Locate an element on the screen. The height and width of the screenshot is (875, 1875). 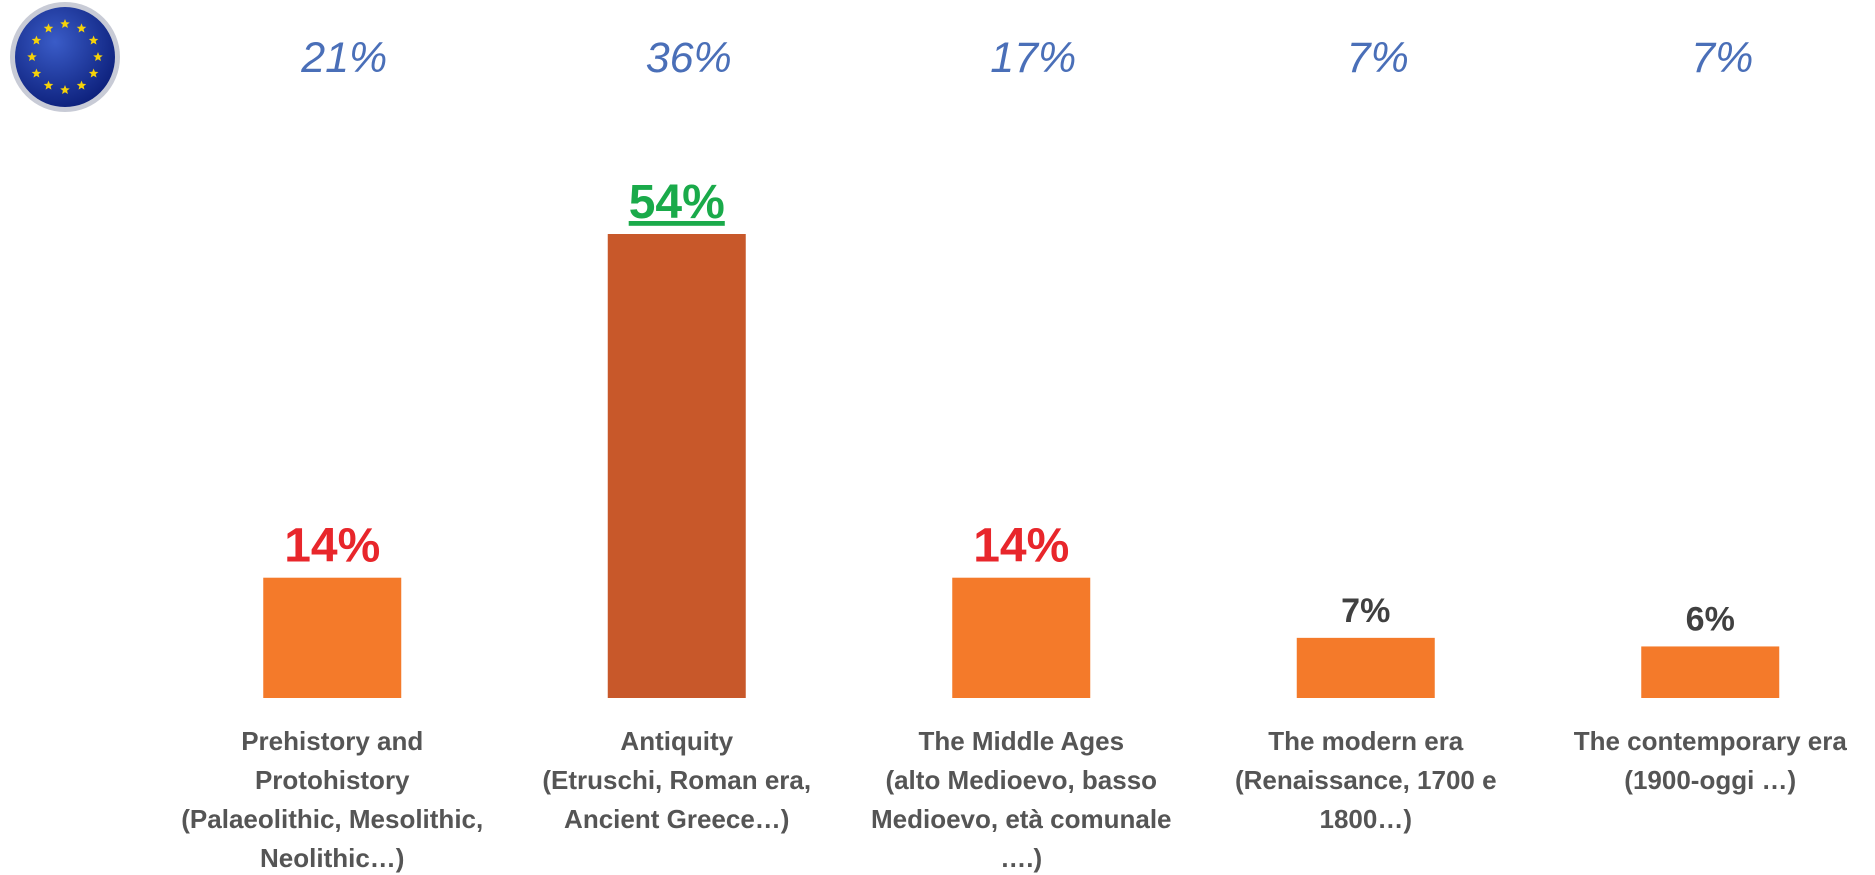
data-label: 7% is located at coordinates (1365, 611).